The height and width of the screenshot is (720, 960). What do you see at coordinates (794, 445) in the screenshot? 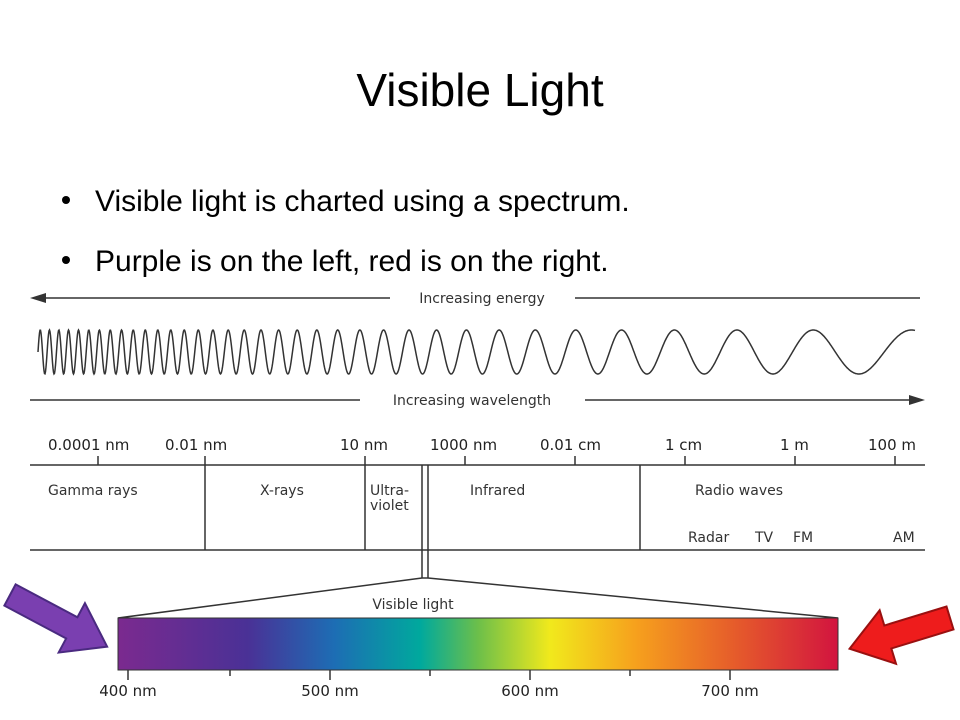
I see `scale-label: 1 m` at bounding box center [794, 445].